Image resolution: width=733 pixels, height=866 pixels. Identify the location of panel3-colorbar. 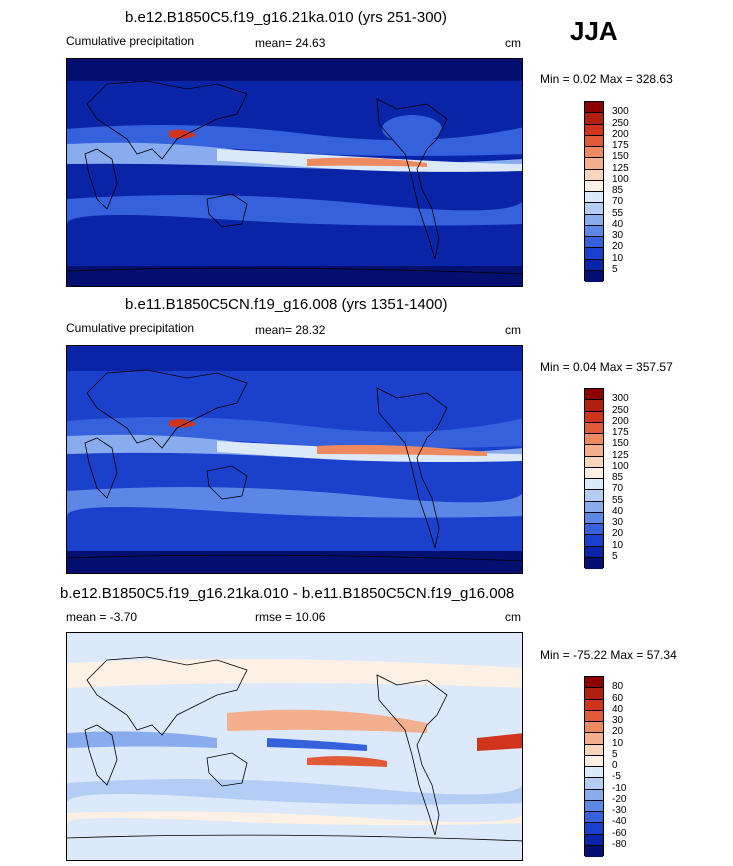
(594, 766).